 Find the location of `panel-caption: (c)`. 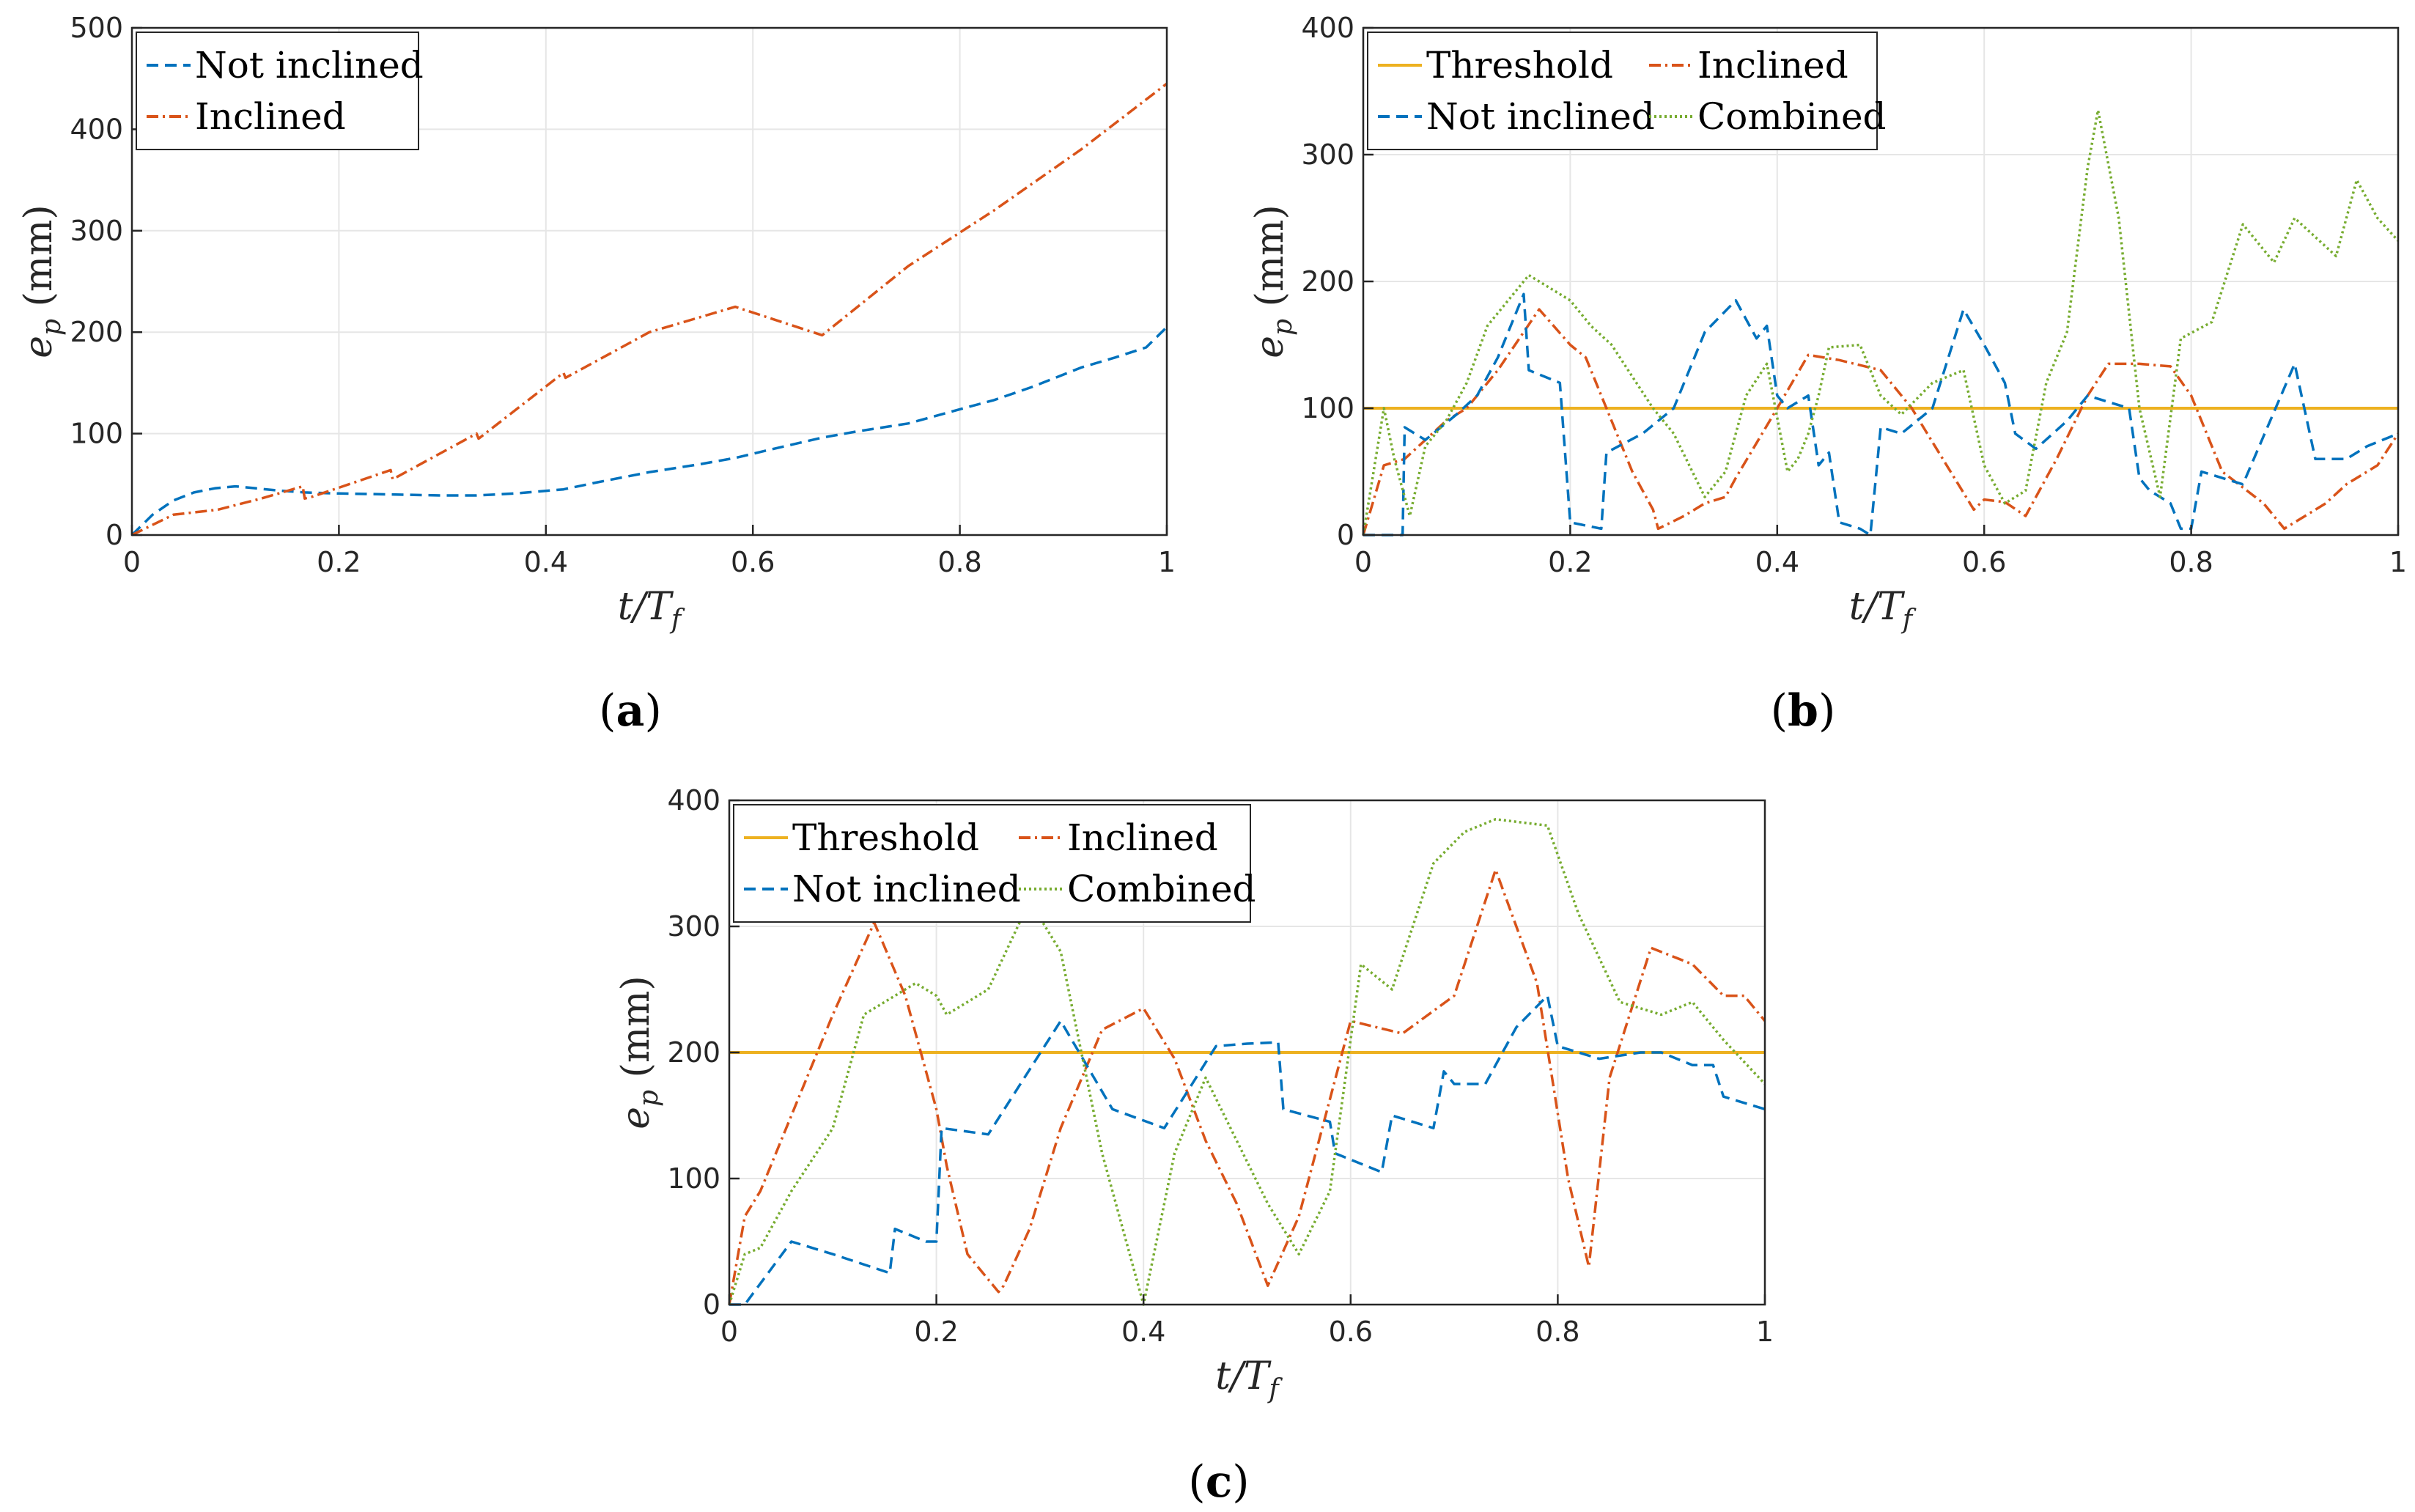

panel-caption: (c) is located at coordinates (1218, 1482).